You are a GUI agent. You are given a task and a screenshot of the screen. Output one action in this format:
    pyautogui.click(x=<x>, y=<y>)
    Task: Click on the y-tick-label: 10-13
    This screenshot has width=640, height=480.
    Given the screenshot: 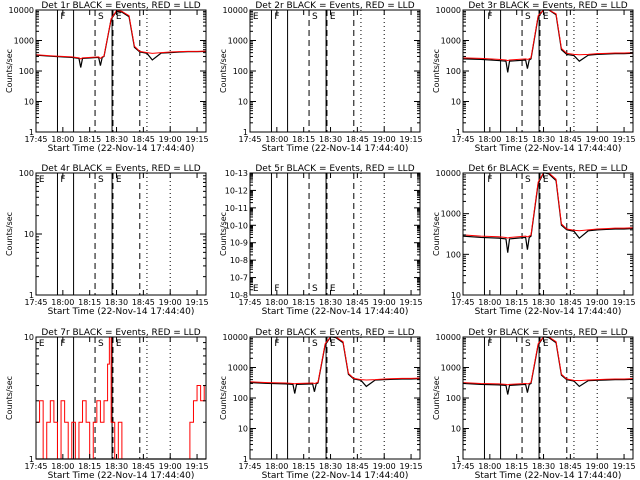 What is the action you would take?
    pyautogui.click(x=236, y=173)
    